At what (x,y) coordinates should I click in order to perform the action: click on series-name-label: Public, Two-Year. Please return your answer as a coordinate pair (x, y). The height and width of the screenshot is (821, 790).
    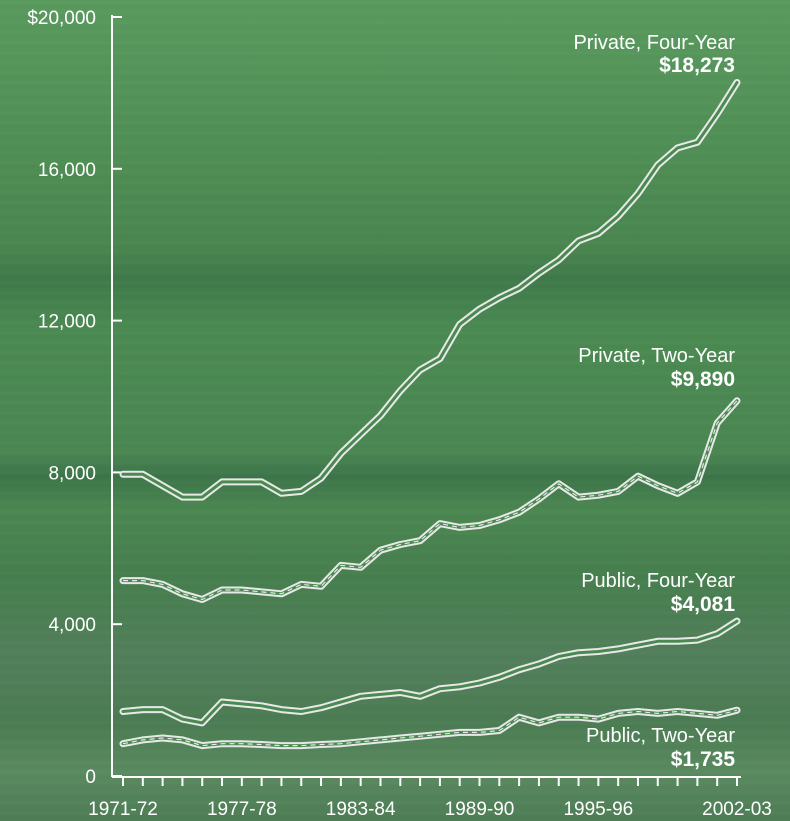
    Looking at the image, I should click on (660, 736).